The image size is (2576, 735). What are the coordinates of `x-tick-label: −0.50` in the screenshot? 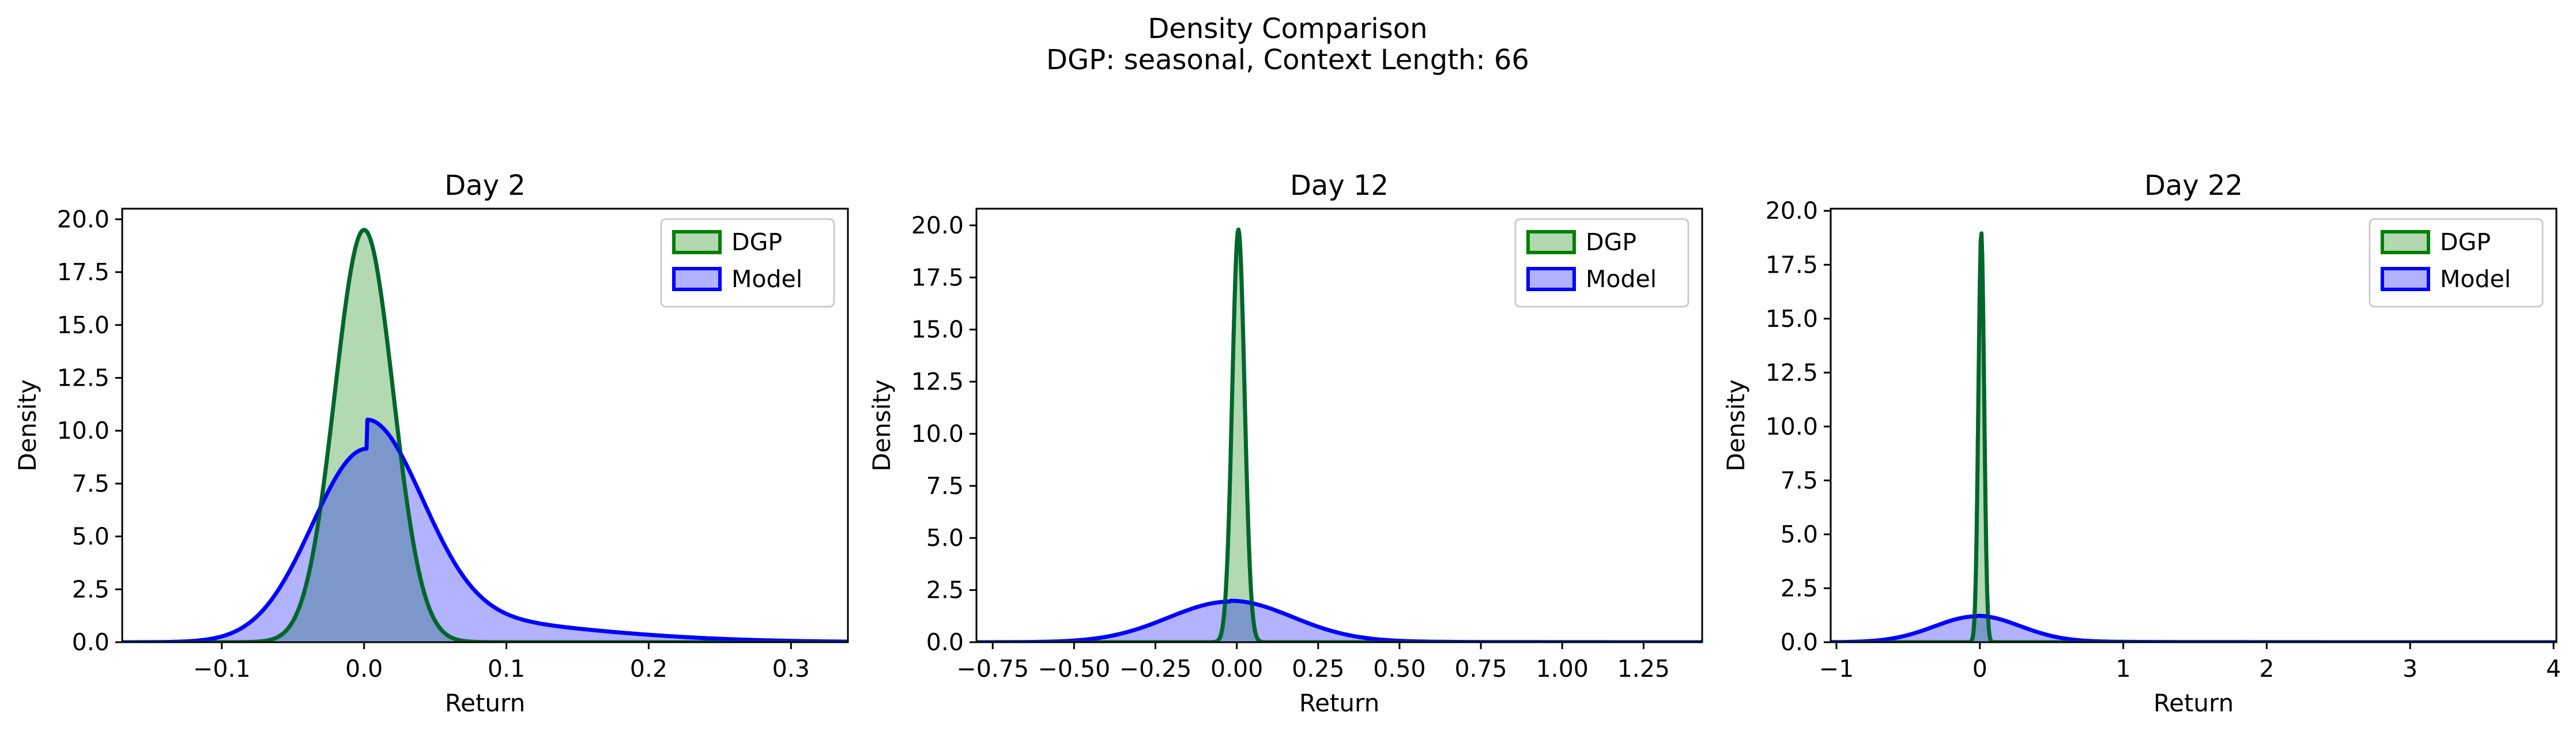 It's located at (1074, 669).